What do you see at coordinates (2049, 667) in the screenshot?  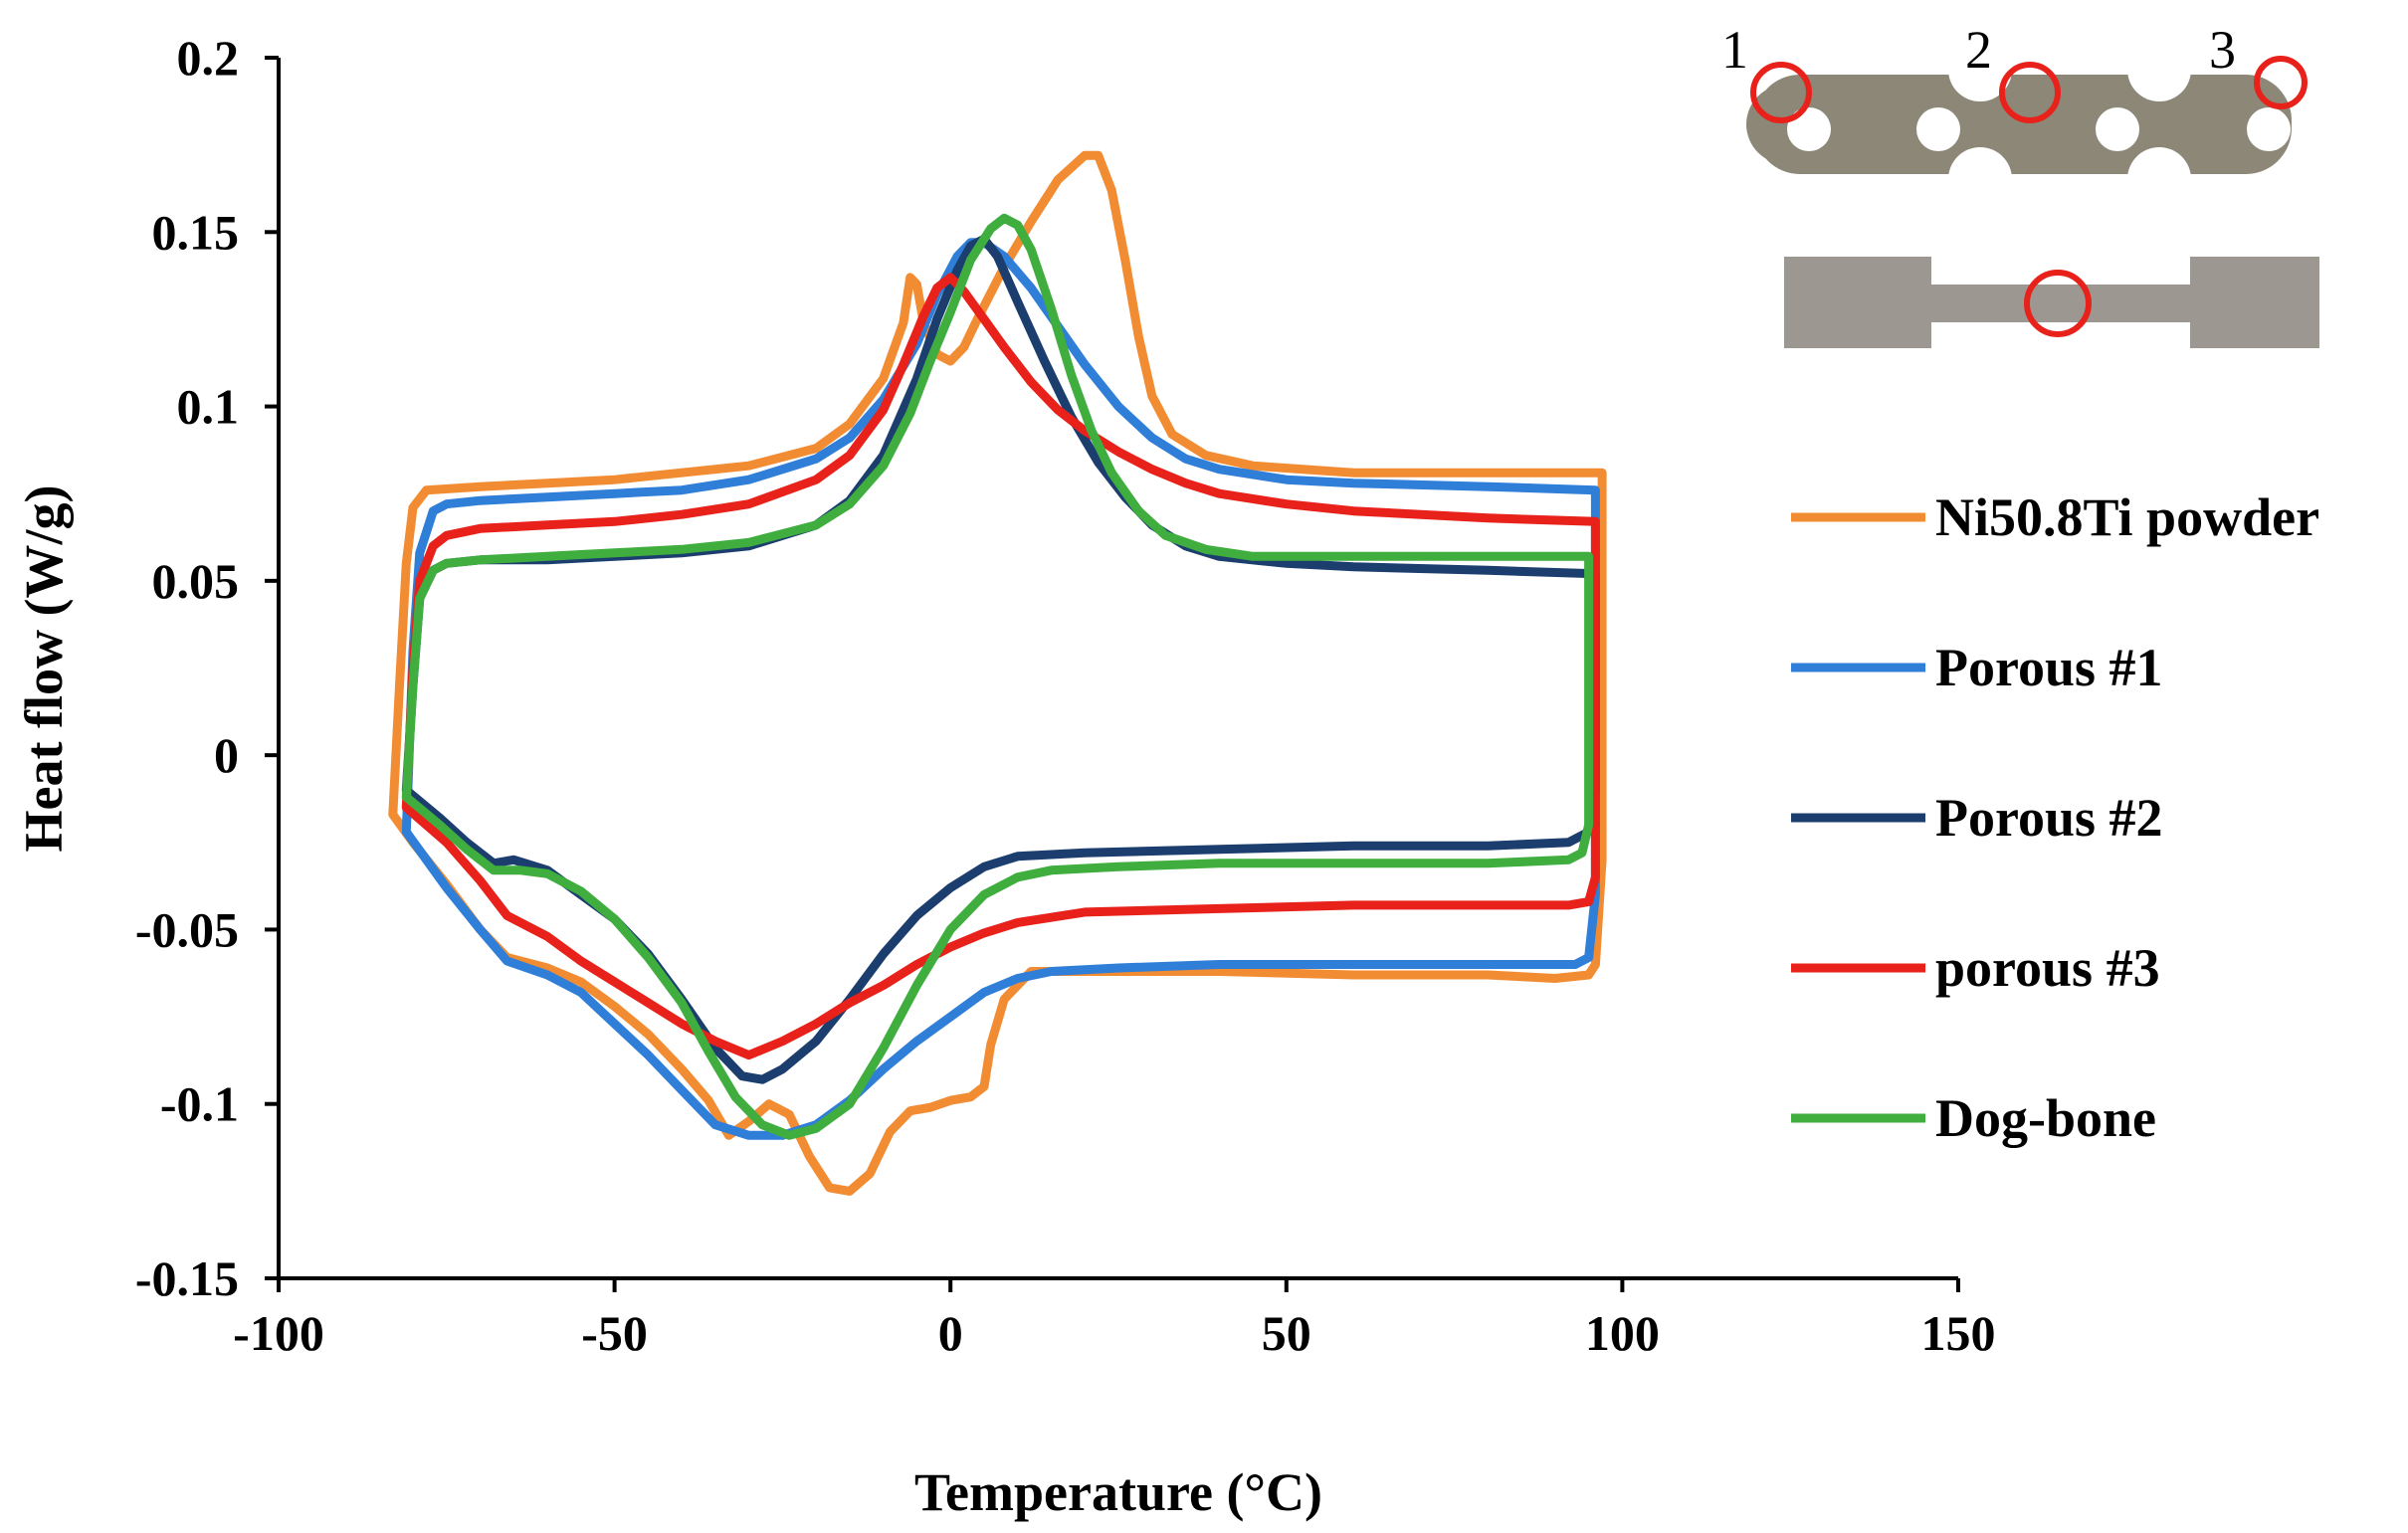 I see `legend-label: Porous #1` at bounding box center [2049, 667].